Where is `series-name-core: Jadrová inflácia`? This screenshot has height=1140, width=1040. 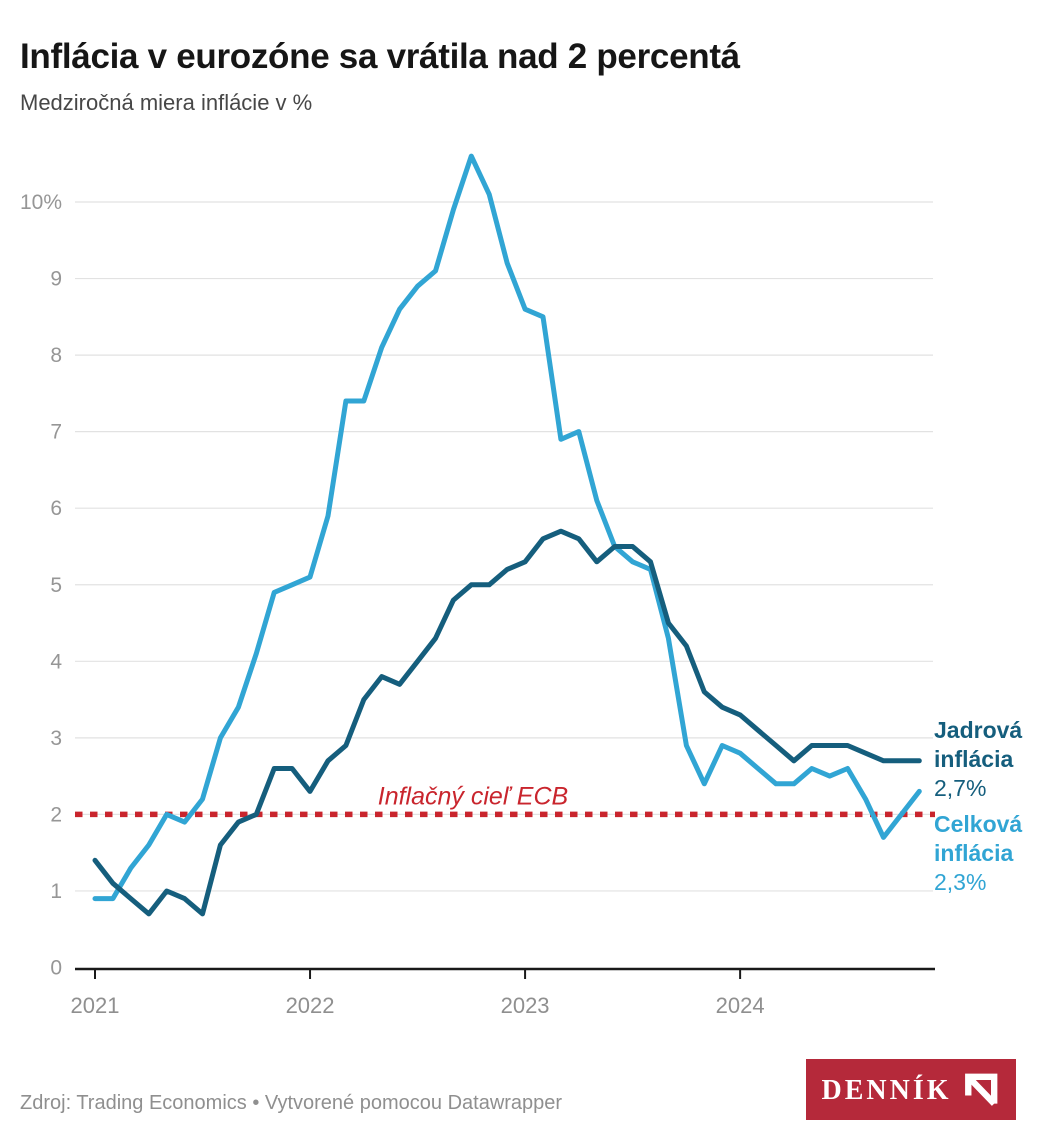 series-name-core: Jadrová inflácia is located at coordinates (978, 744).